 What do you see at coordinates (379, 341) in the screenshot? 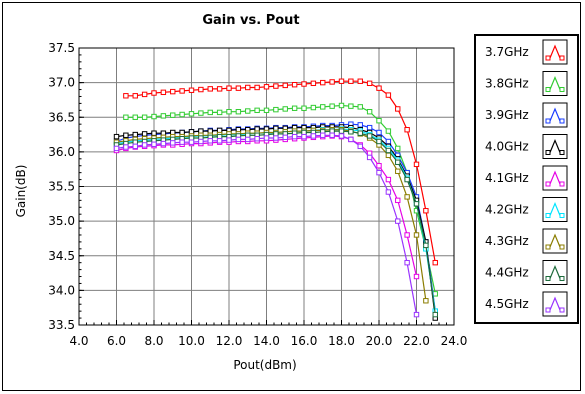
I see `x-tick-label: 20.0` at bounding box center [379, 341].